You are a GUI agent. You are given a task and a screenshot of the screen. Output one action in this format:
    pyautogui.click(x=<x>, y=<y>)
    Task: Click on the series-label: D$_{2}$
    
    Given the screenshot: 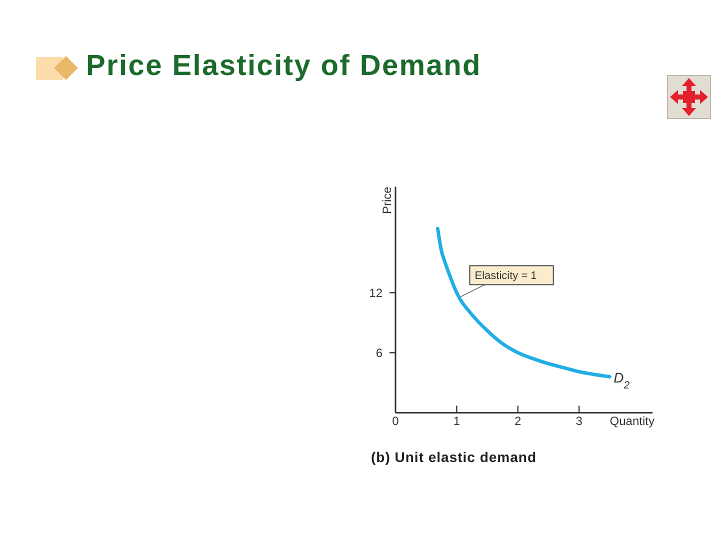 What is the action you would take?
    pyautogui.click(x=622, y=381)
    